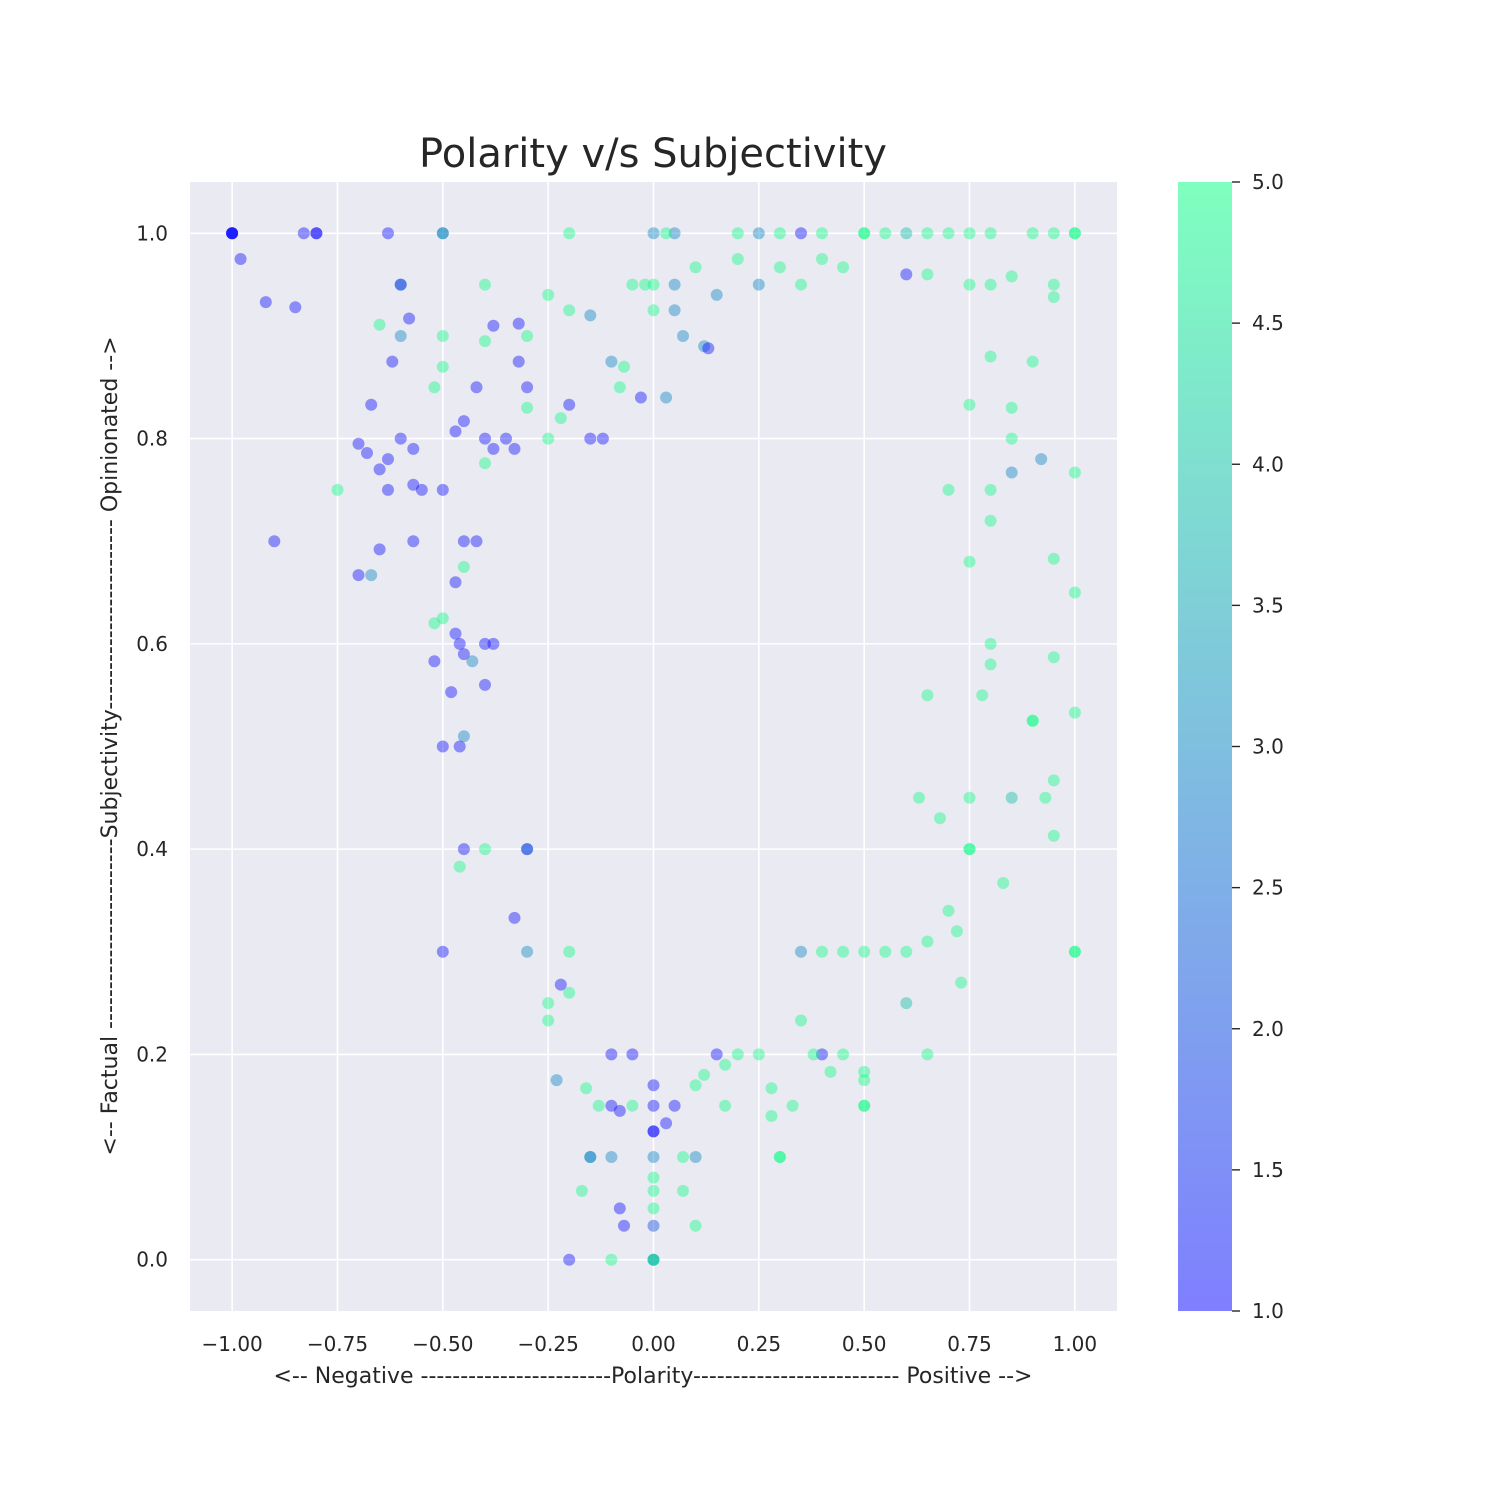 Image resolution: width=1500 pixels, height=1504 pixels. I want to click on colorbar-tick-label: 1.5, so click(1268, 1170).